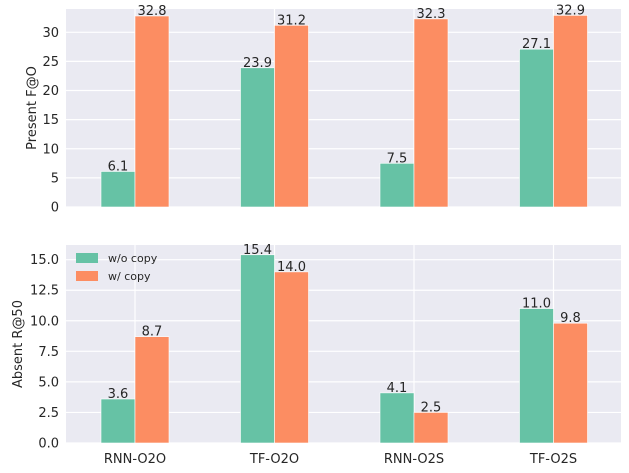 This screenshot has width=629, height=473. What do you see at coordinates (50, 33) in the screenshot?
I see `y-tick-label: 30` at bounding box center [50, 33].